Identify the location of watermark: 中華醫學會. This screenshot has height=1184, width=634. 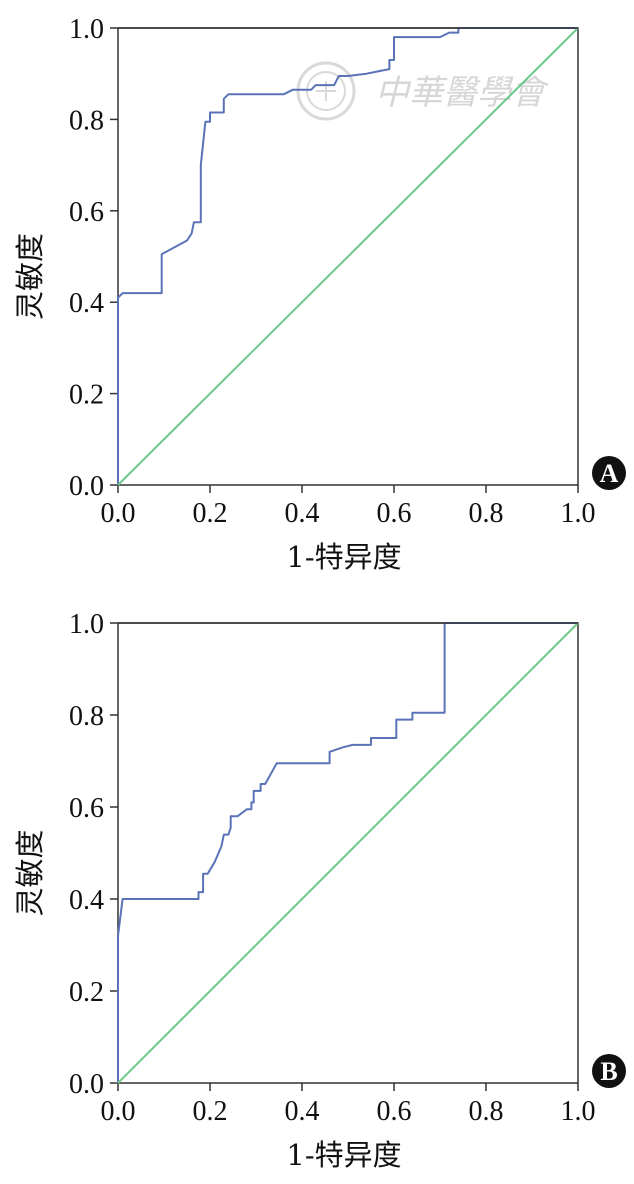
(423, 91).